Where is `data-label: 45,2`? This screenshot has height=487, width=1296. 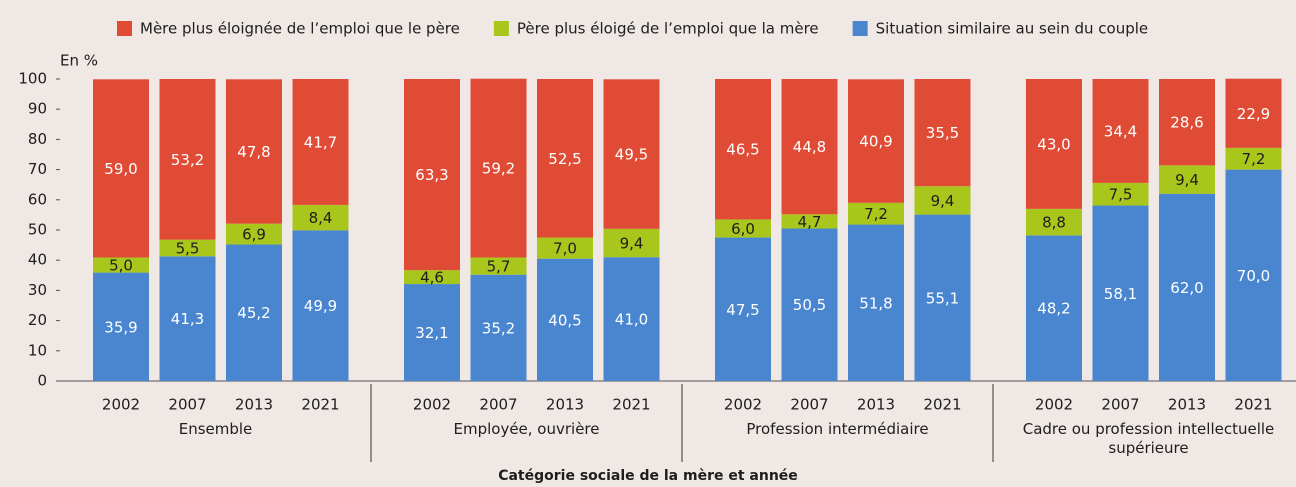 data-label: 45,2 is located at coordinates (253, 313).